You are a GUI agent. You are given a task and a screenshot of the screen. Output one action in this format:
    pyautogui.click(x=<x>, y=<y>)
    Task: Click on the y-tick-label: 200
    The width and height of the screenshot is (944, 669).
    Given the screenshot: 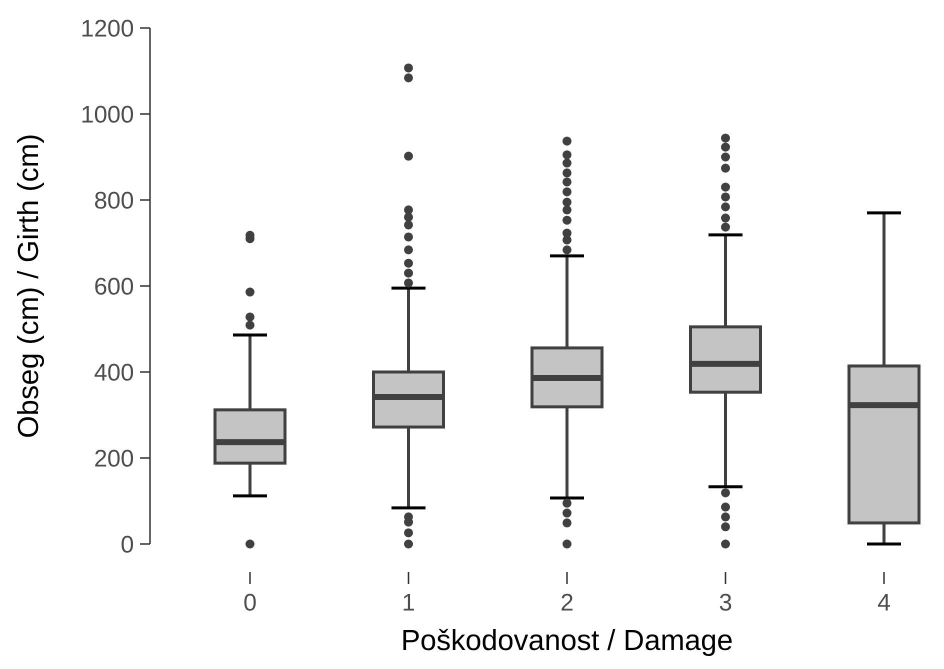 What is the action you would take?
    pyautogui.click(x=114, y=458)
    